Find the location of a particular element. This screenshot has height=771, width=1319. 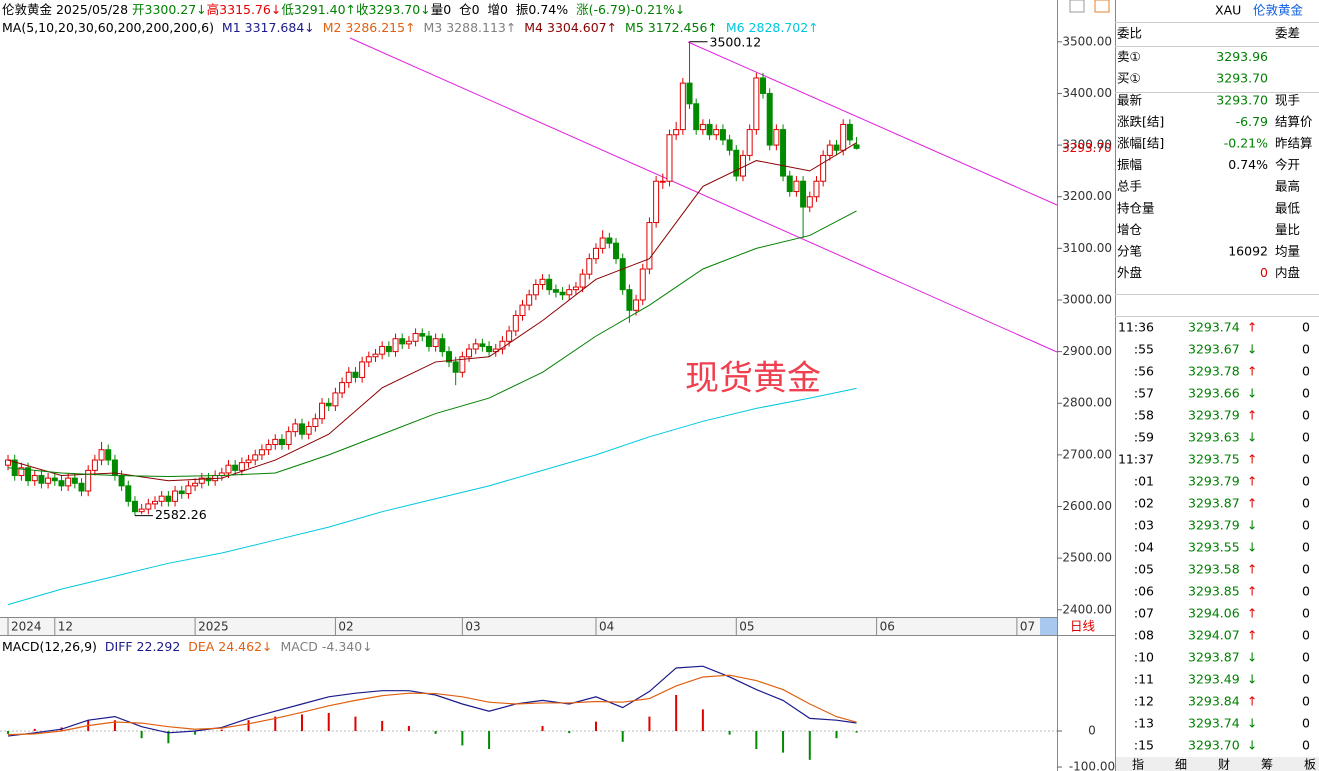

row-label: 卖① is located at coordinates (1129, 56).